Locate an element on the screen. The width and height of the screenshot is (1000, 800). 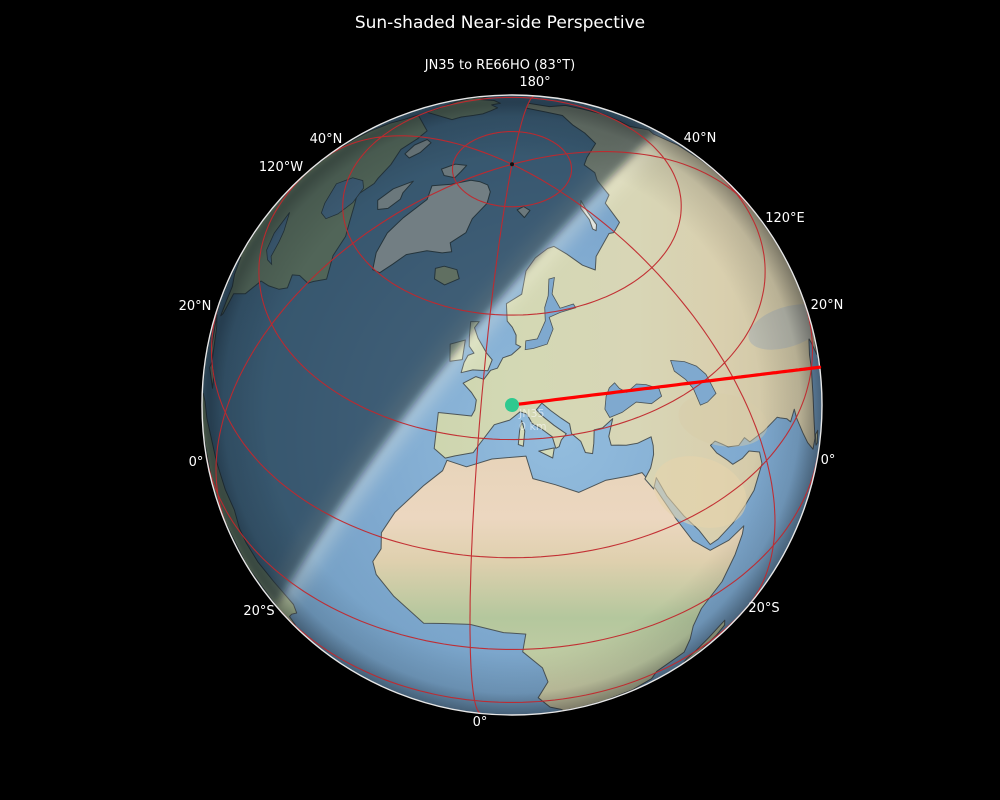
graticule-label: 180° is located at coordinates (534, 82).